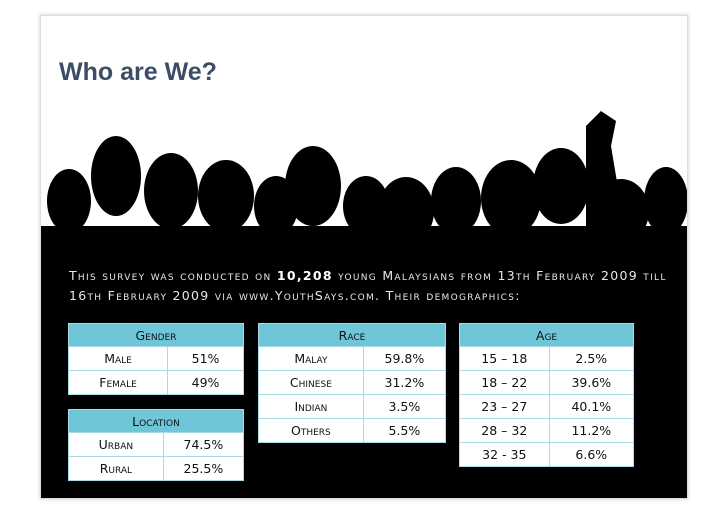 Image resolution: width=728 pixels, height=514 pixels. I want to click on percentage: 49%, so click(205, 382).